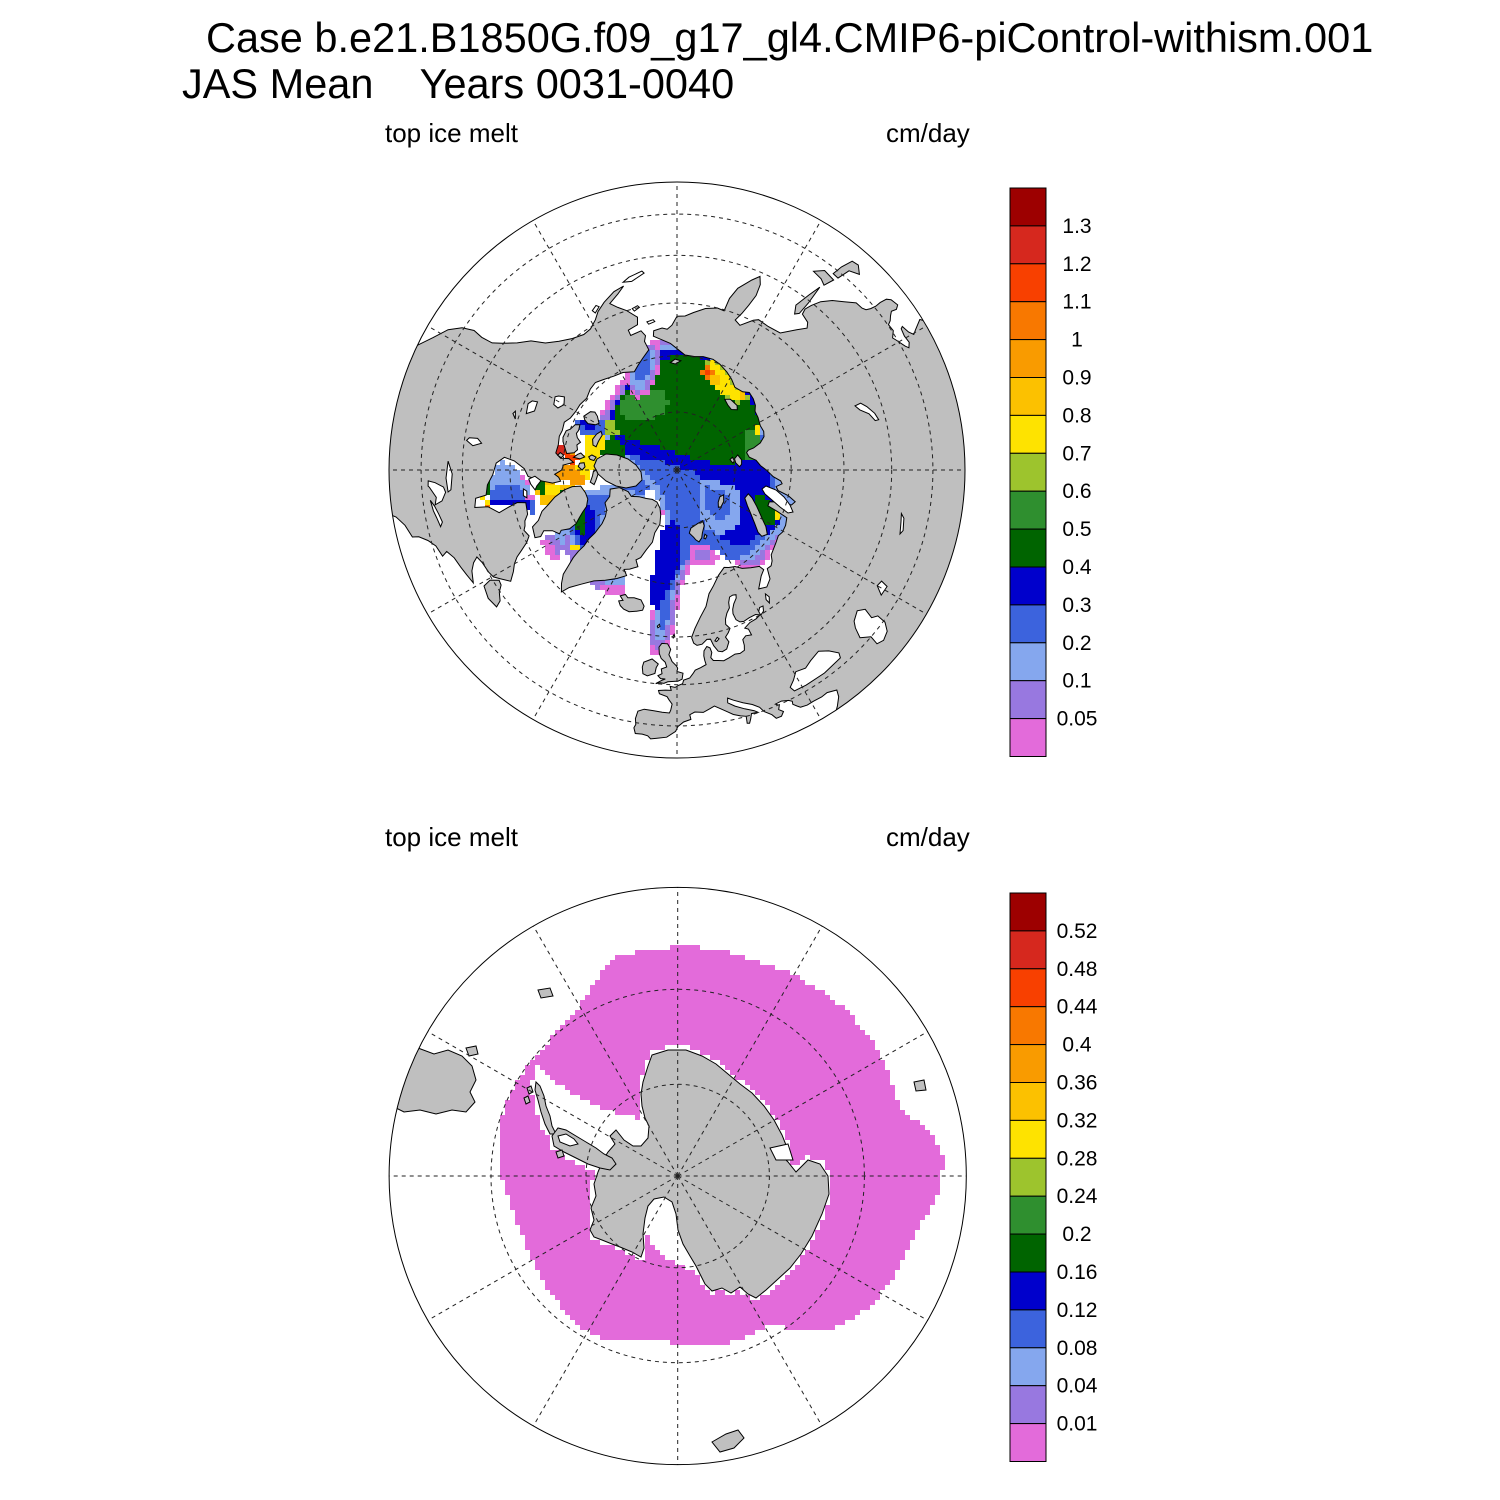  I want to click on svg-text: 0.16, so click(1077, 1272).